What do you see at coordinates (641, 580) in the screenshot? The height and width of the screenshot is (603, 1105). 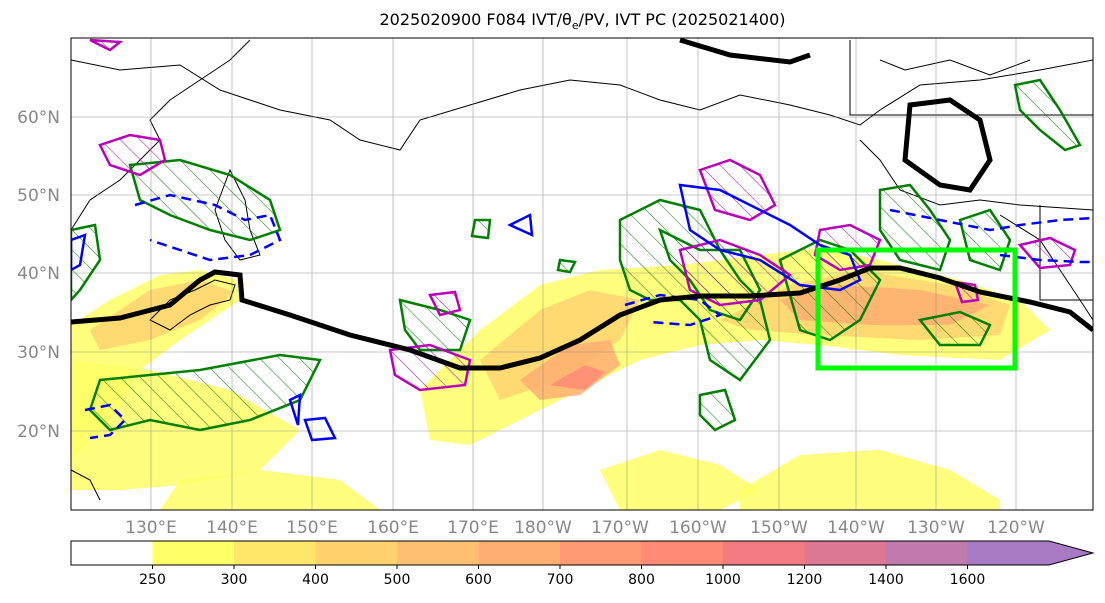 I see `colorbar-tick-label: 800` at bounding box center [641, 580].